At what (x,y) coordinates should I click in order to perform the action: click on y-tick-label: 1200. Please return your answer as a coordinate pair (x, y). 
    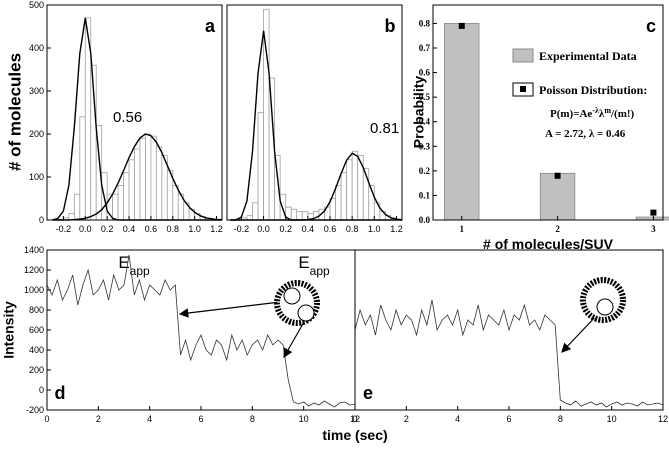
    Looking at the image, I should click on (34, 270).